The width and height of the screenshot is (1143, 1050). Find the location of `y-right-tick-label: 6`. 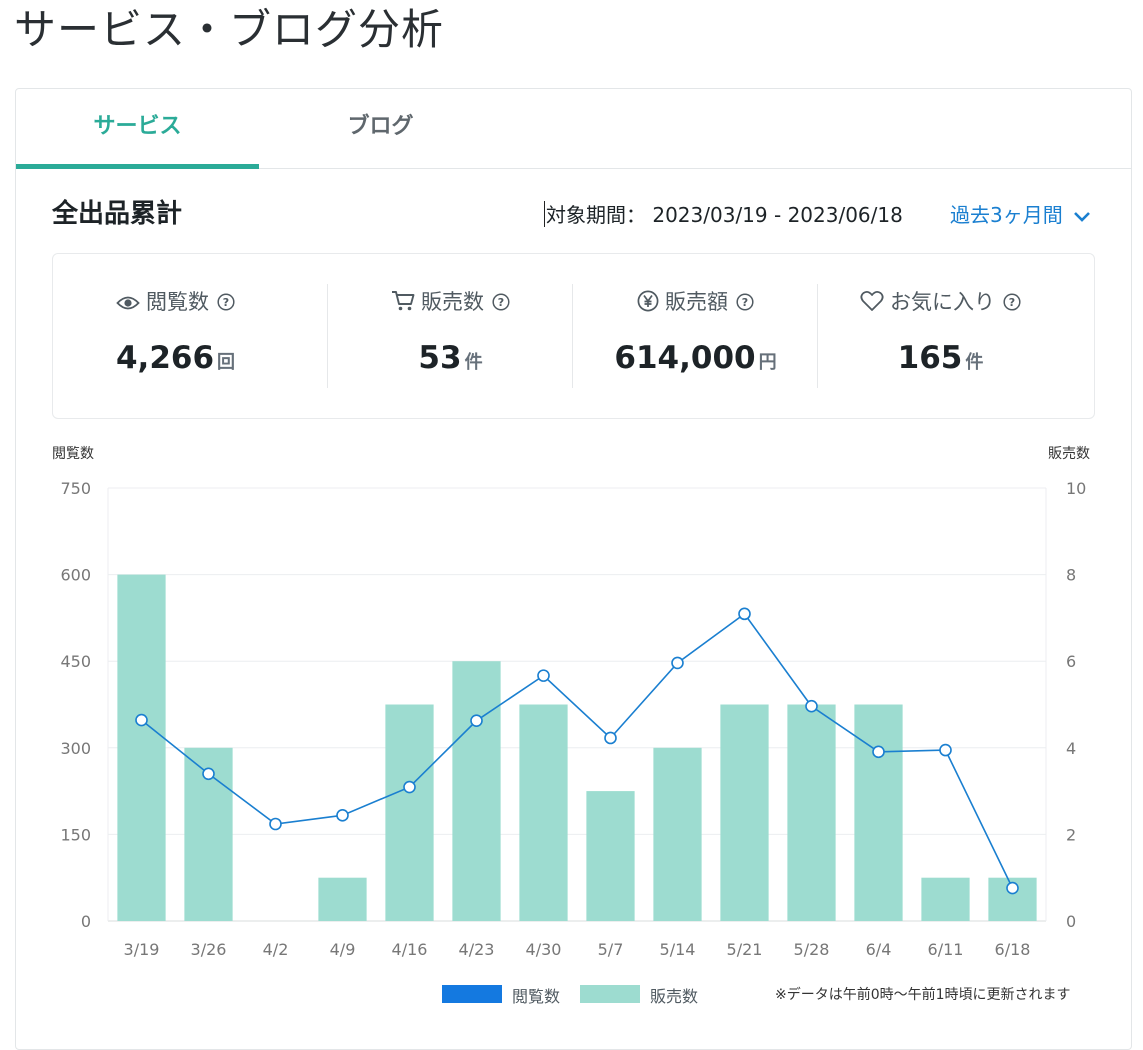

y-right-tick-label: 6 is located at coordinates (1071, 661).